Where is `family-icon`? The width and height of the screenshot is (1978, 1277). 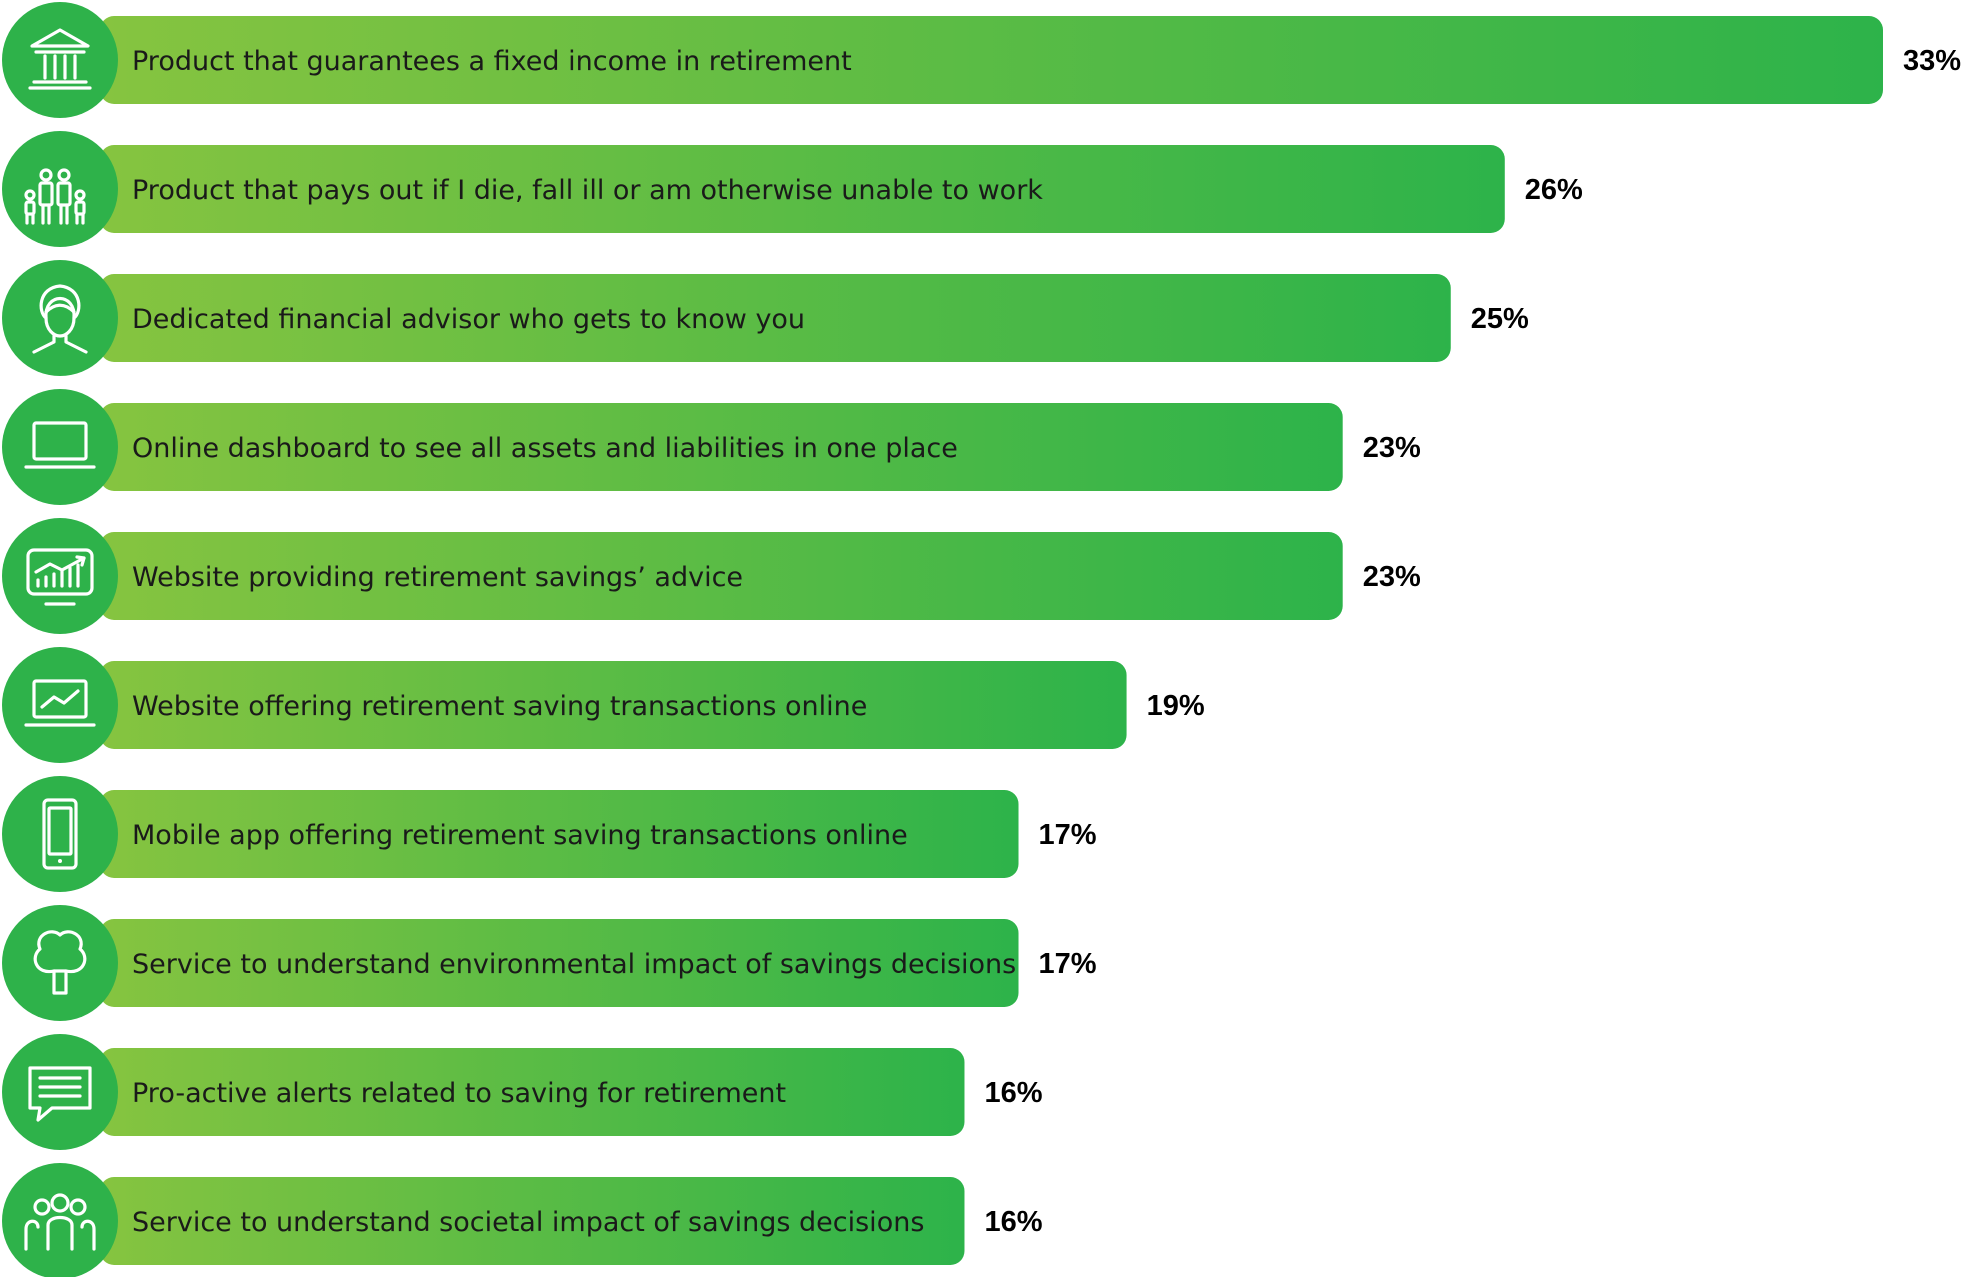
family-icon is located at coordinates (55, 196).